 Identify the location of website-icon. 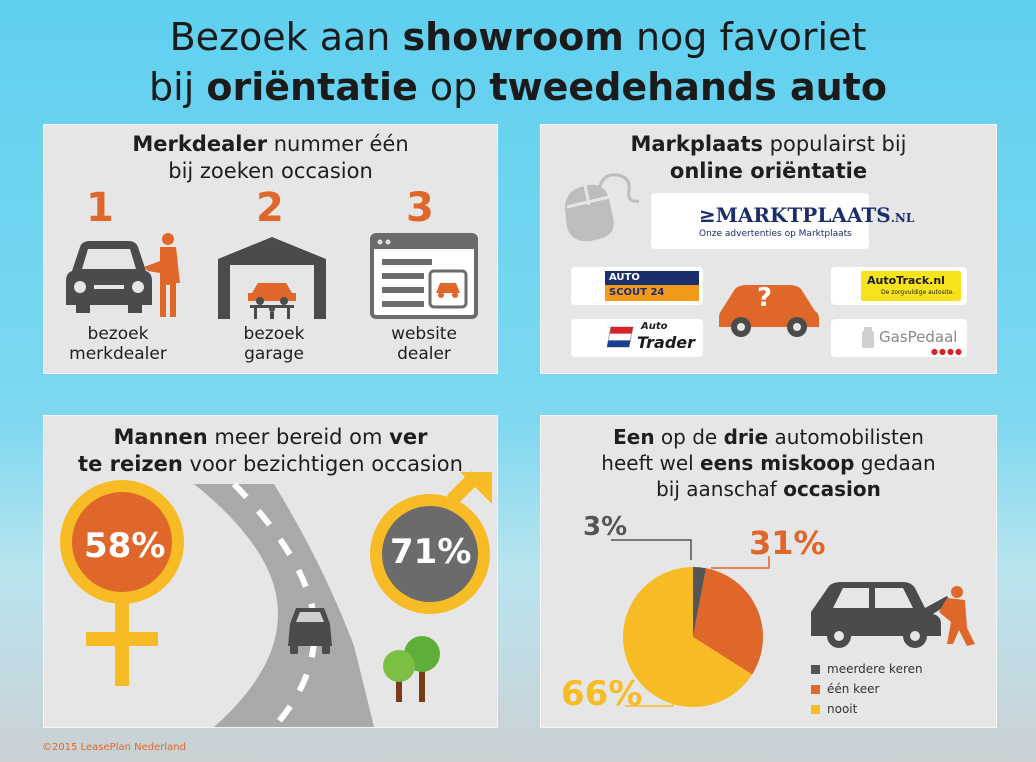
(424, 276).